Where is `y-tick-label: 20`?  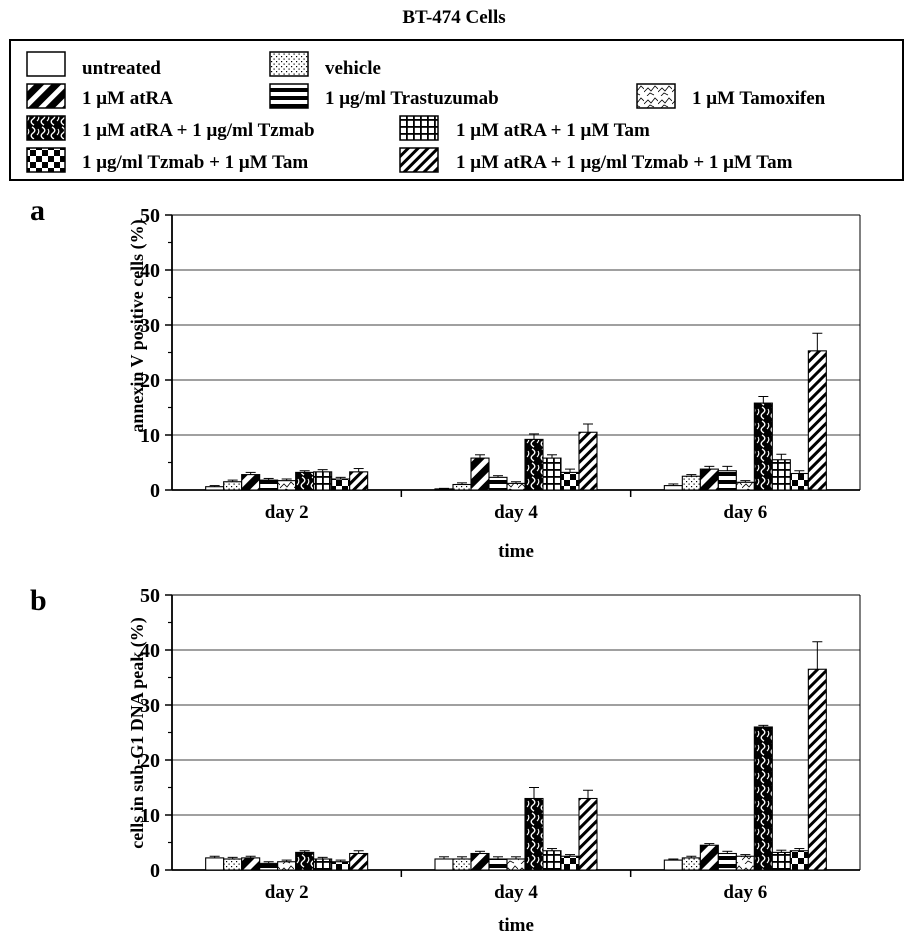 y-tick-label: 20 is located at coordinates (150, 761).